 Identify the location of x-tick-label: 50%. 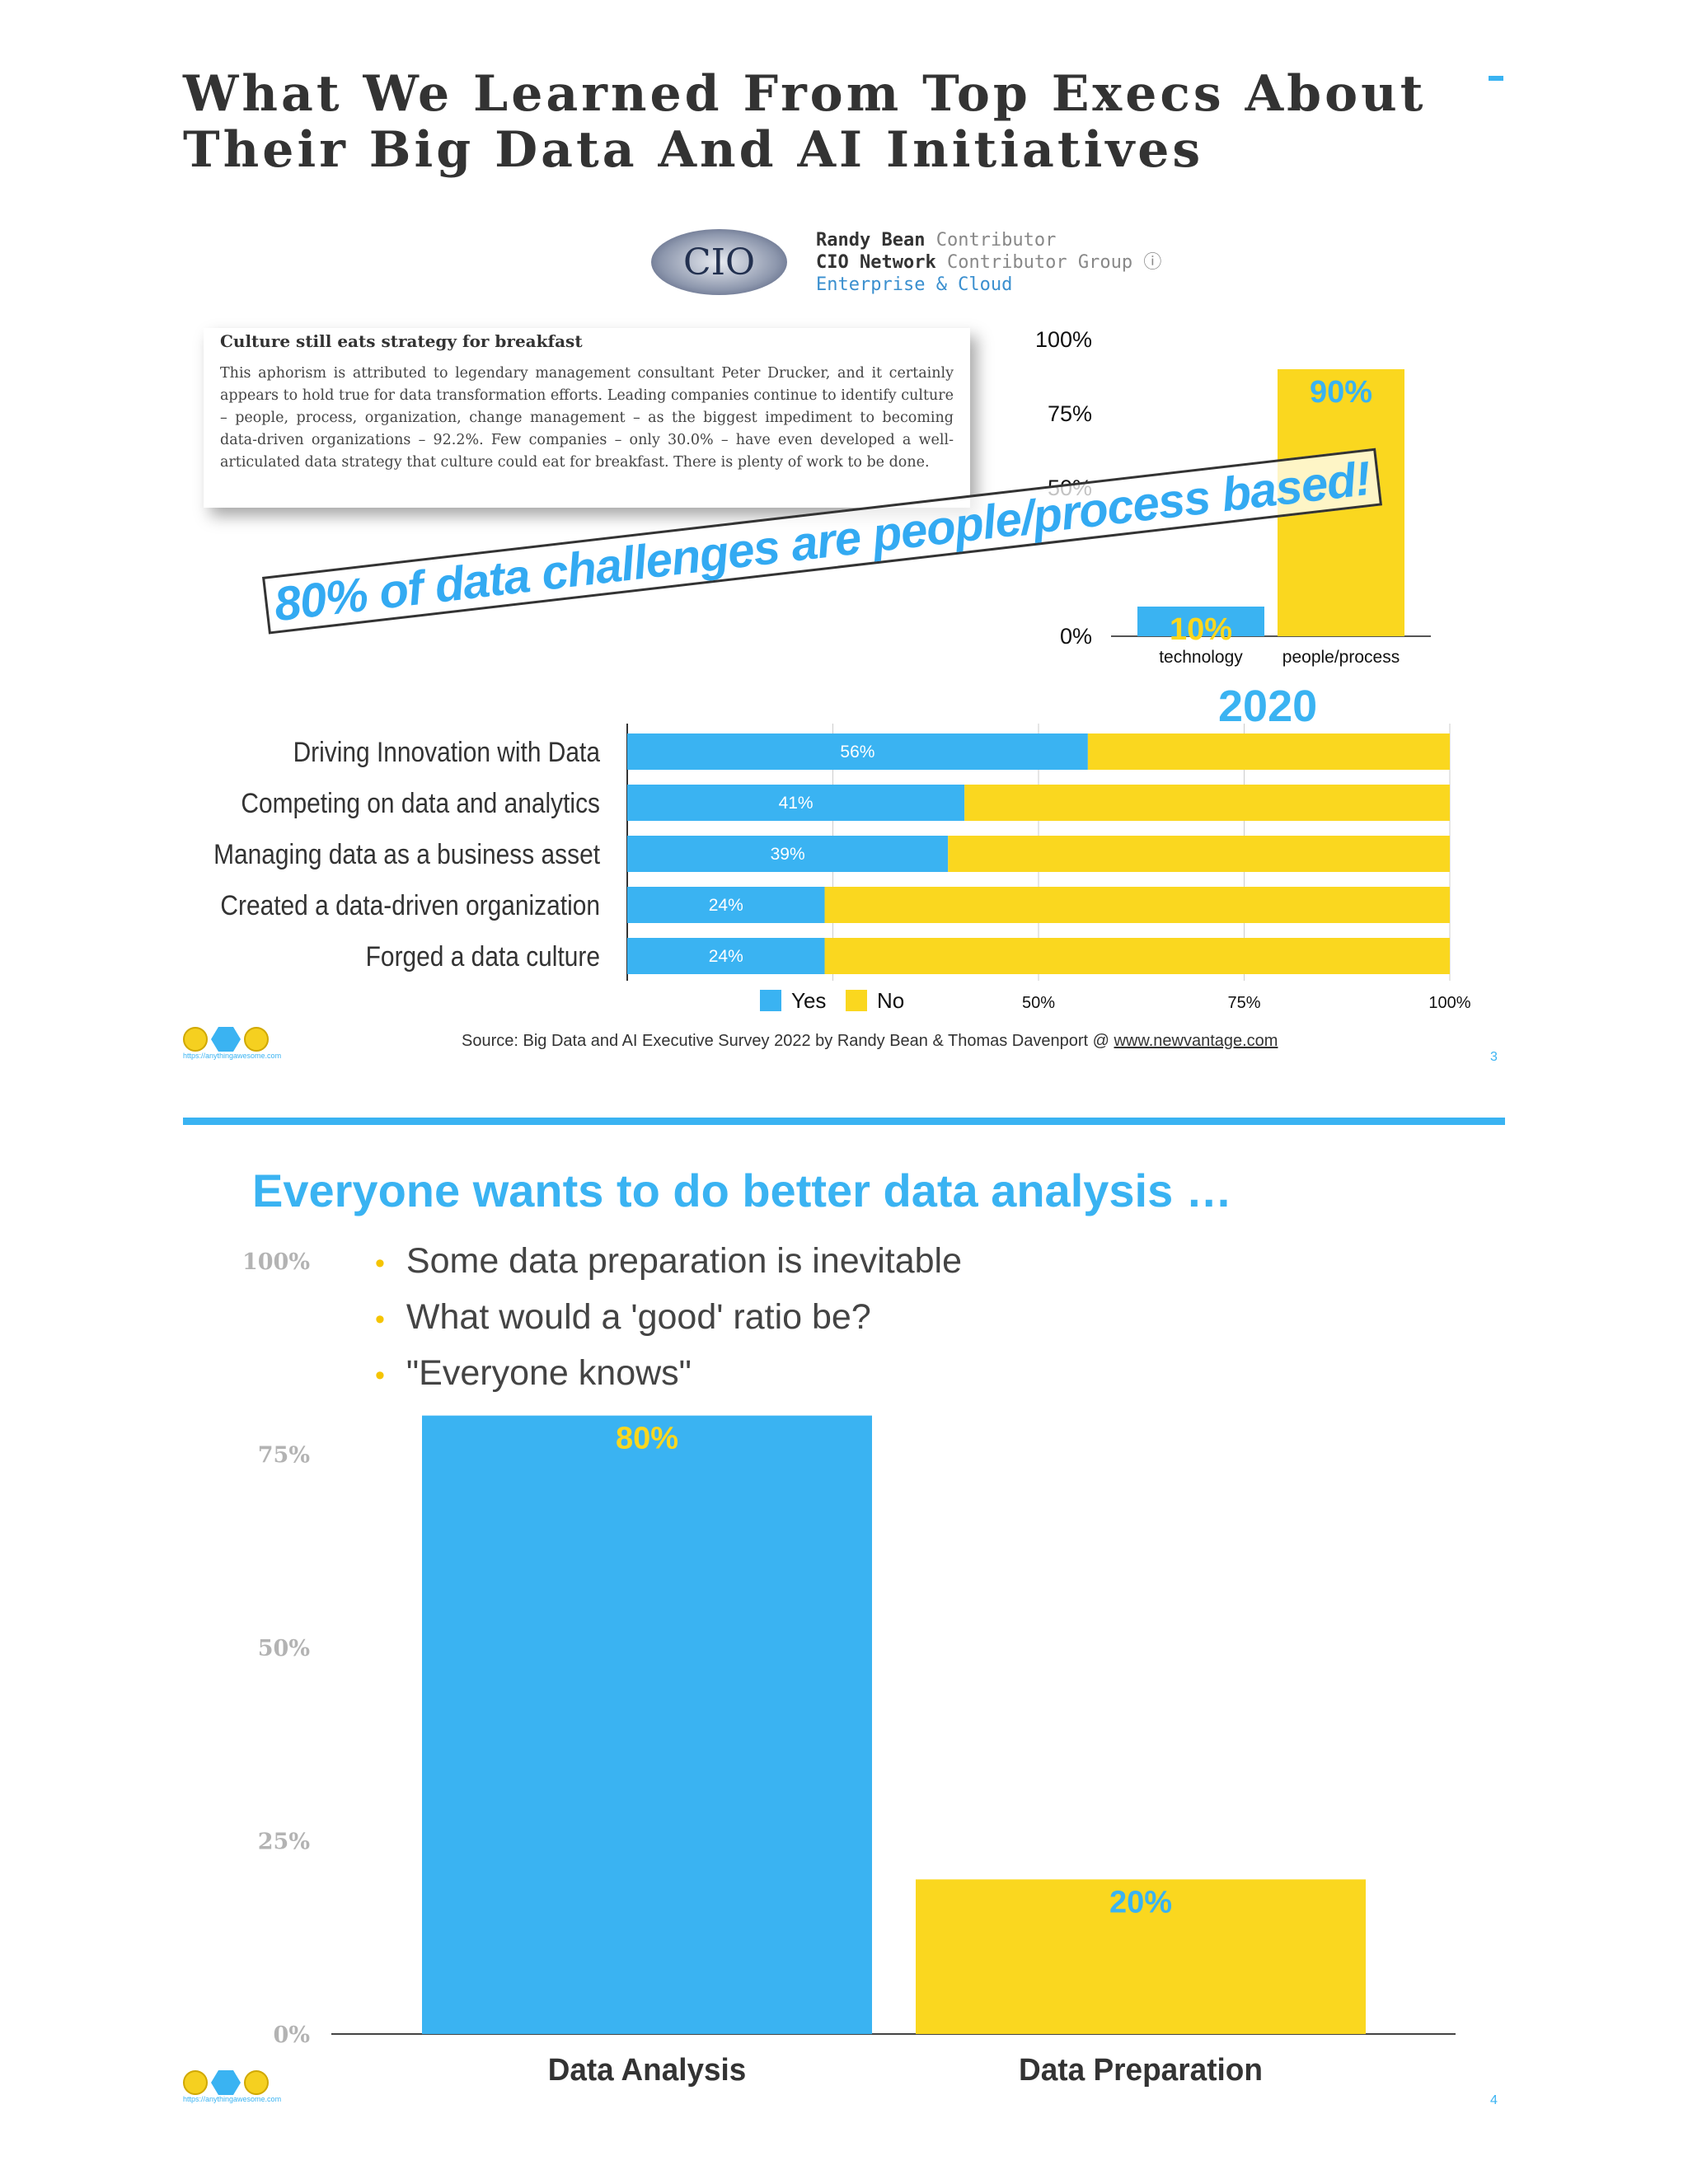
(1038, 1003).